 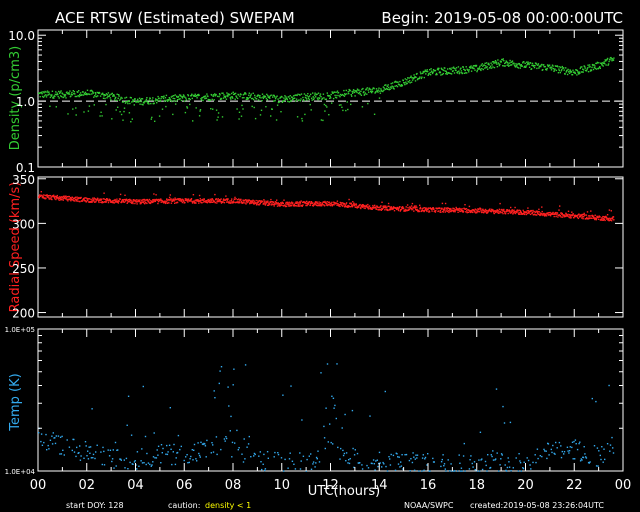 I want to click on speed-ytick-label: 250, so click(x=23, y=269).